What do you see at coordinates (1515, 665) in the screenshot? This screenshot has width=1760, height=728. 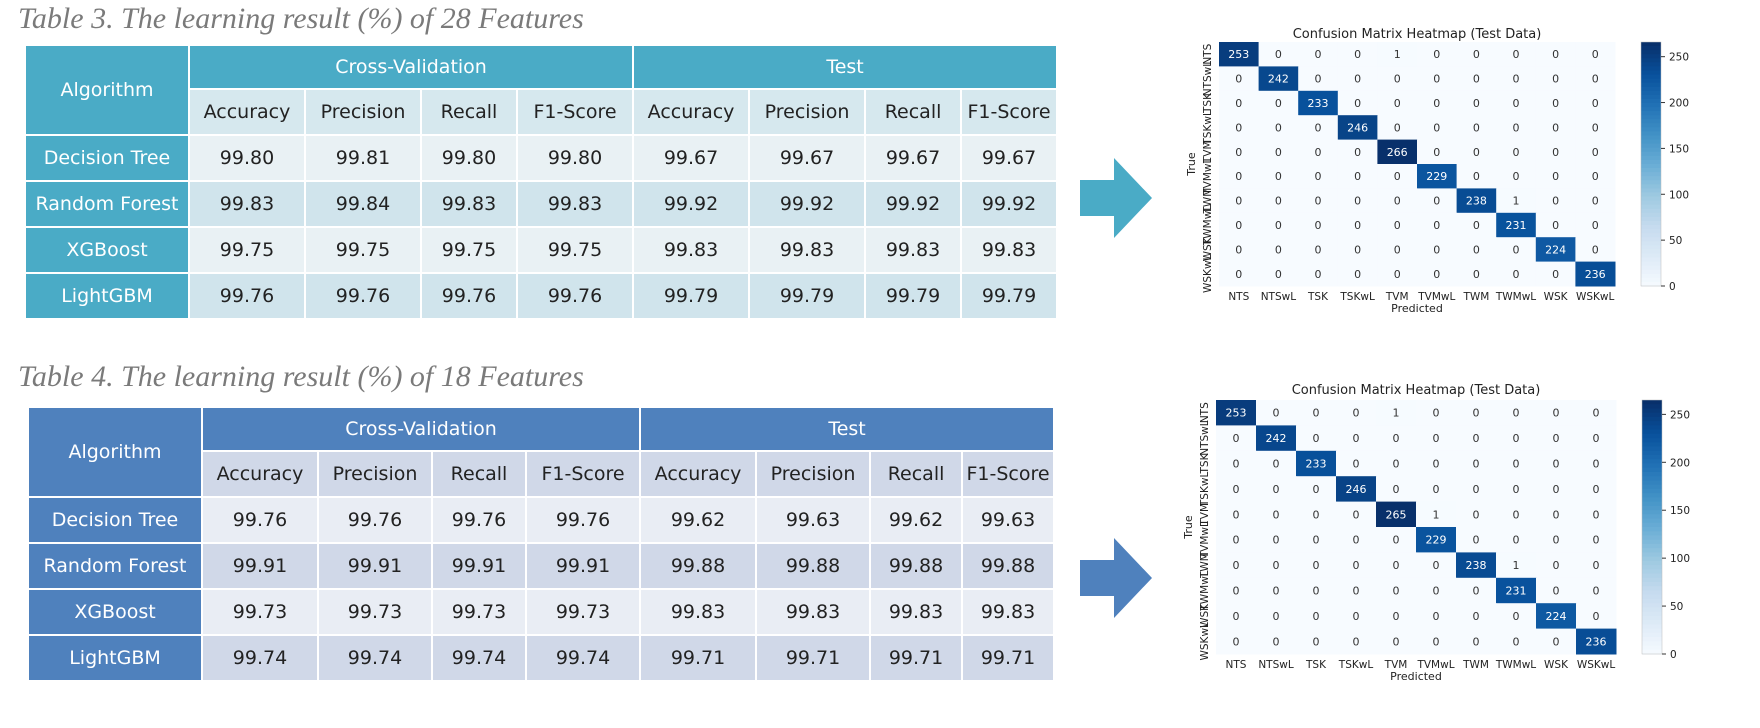 I see `x-tick-label: TWMwL` at bounding box center [1515, 665].